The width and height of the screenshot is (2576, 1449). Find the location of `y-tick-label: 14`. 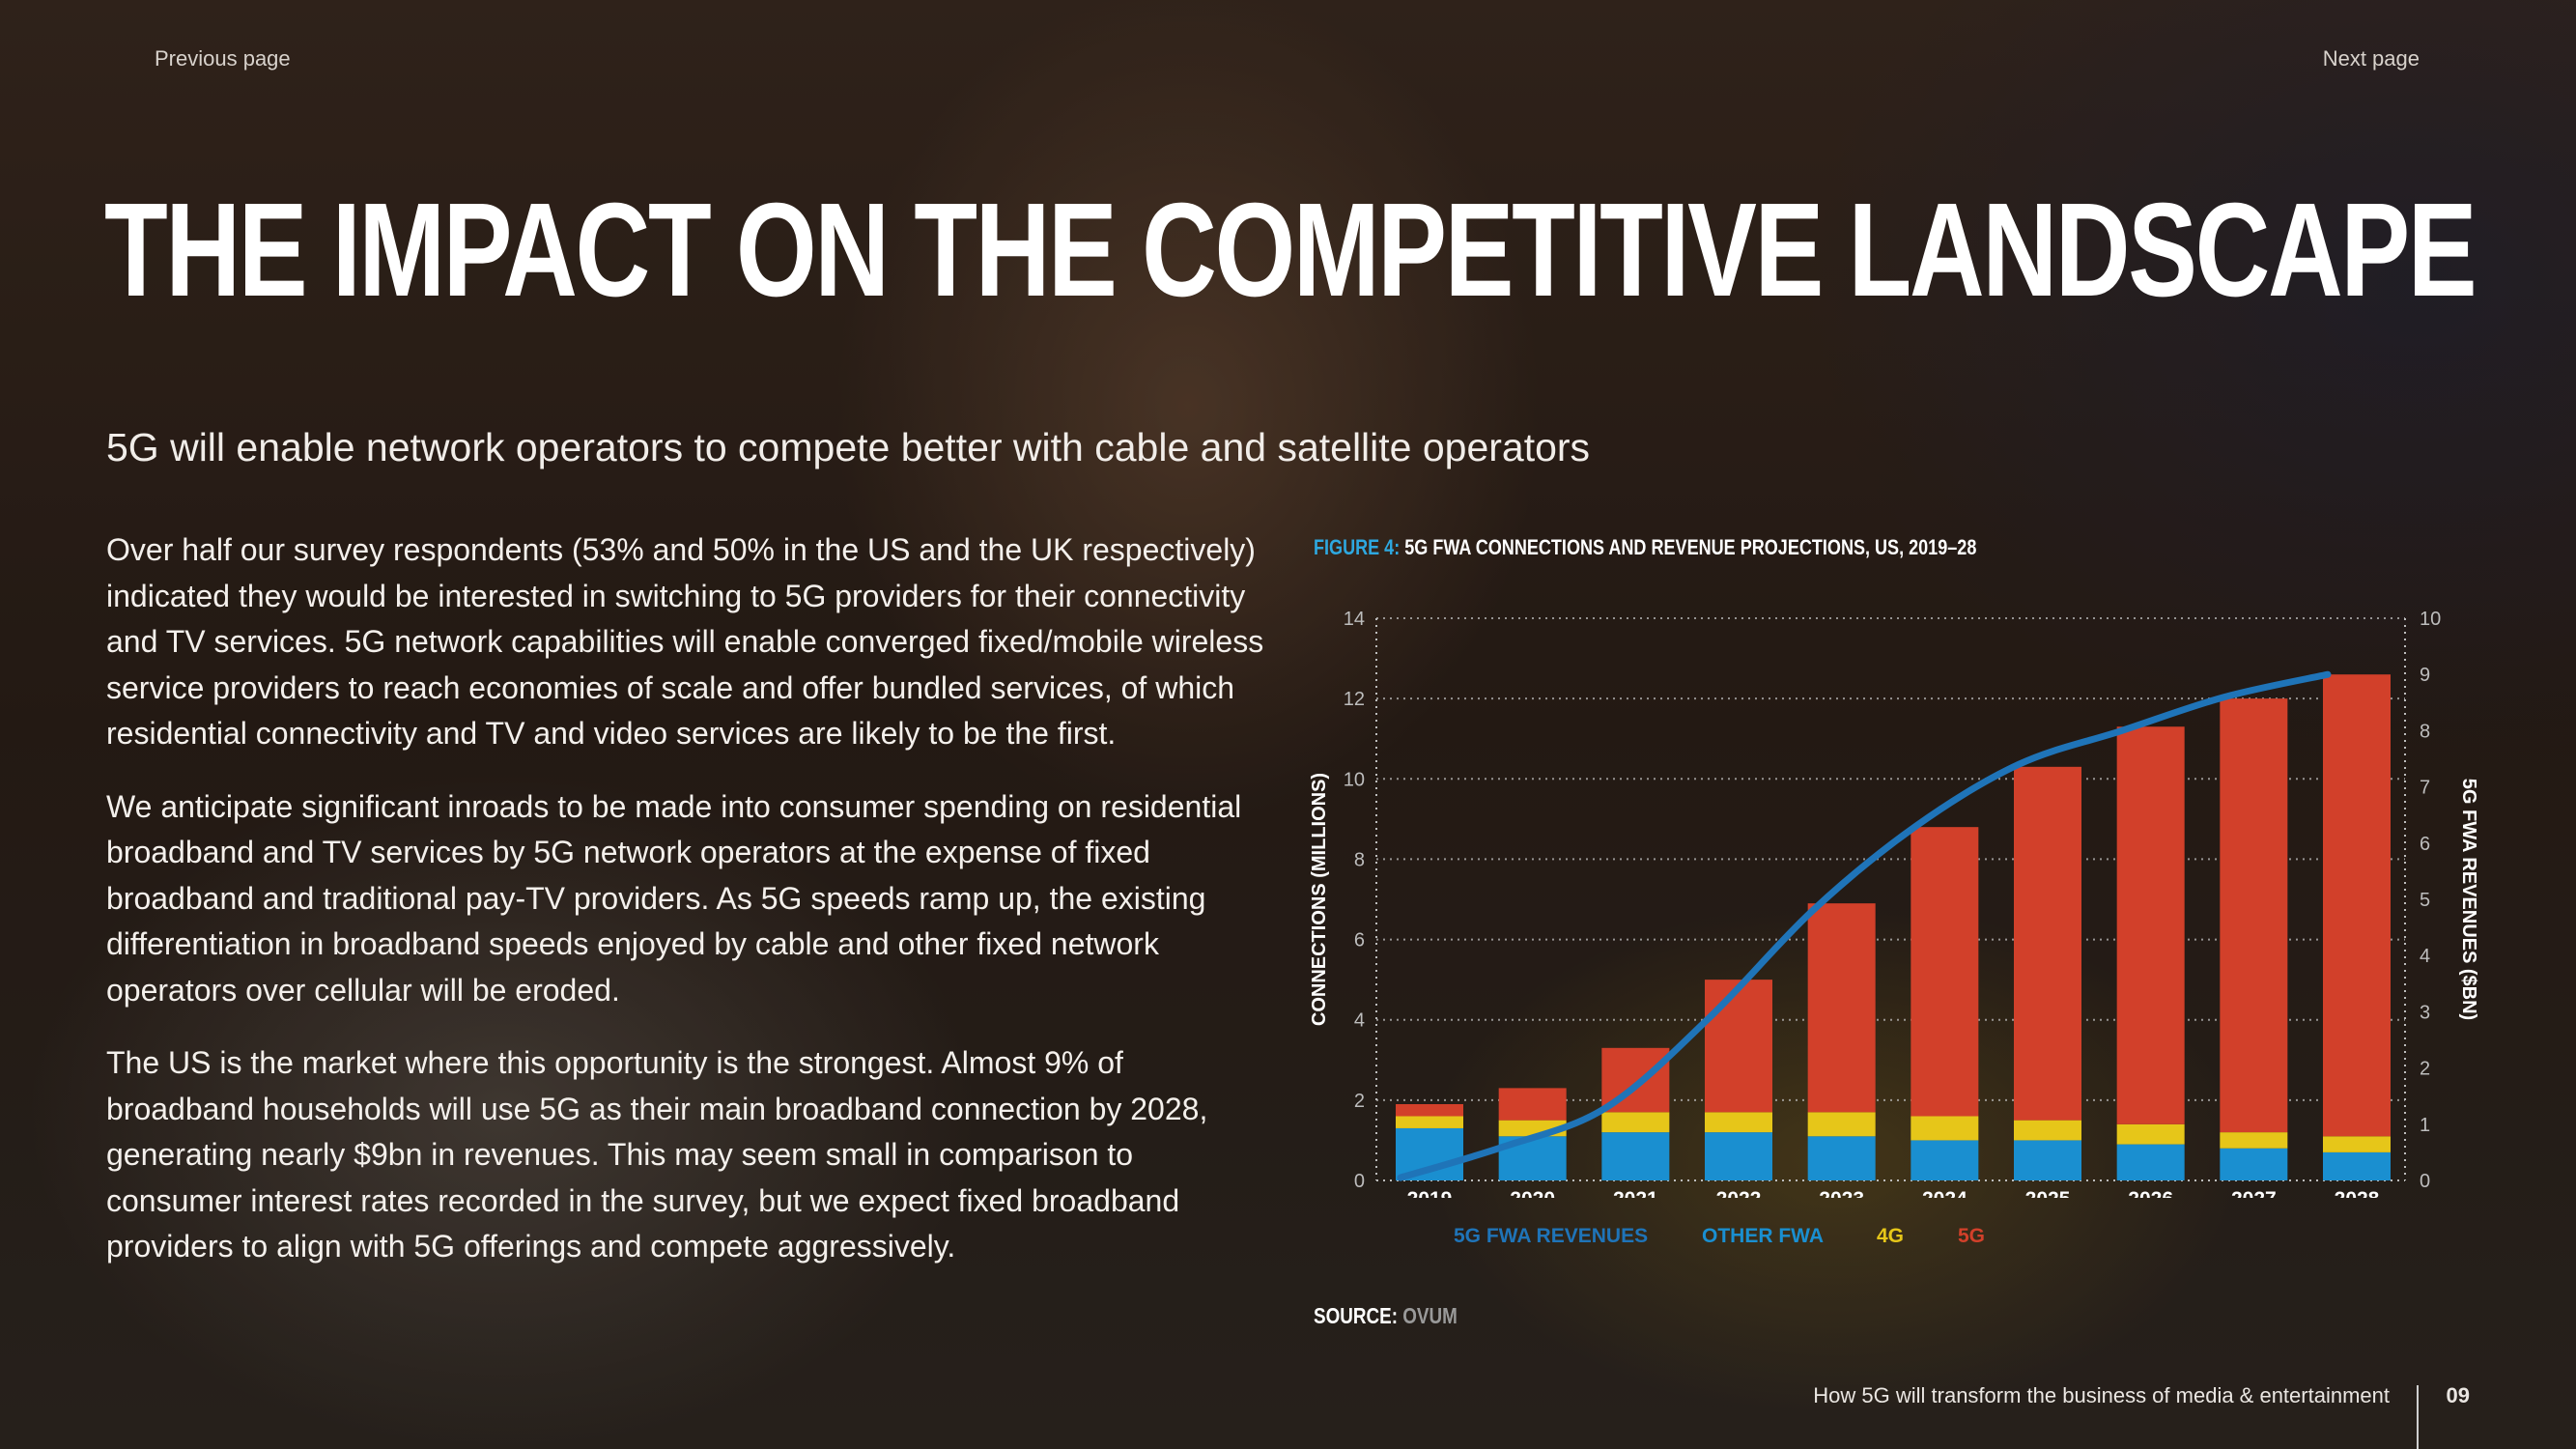

y-tick-label: 14 is located at coordinates (1354, 619).